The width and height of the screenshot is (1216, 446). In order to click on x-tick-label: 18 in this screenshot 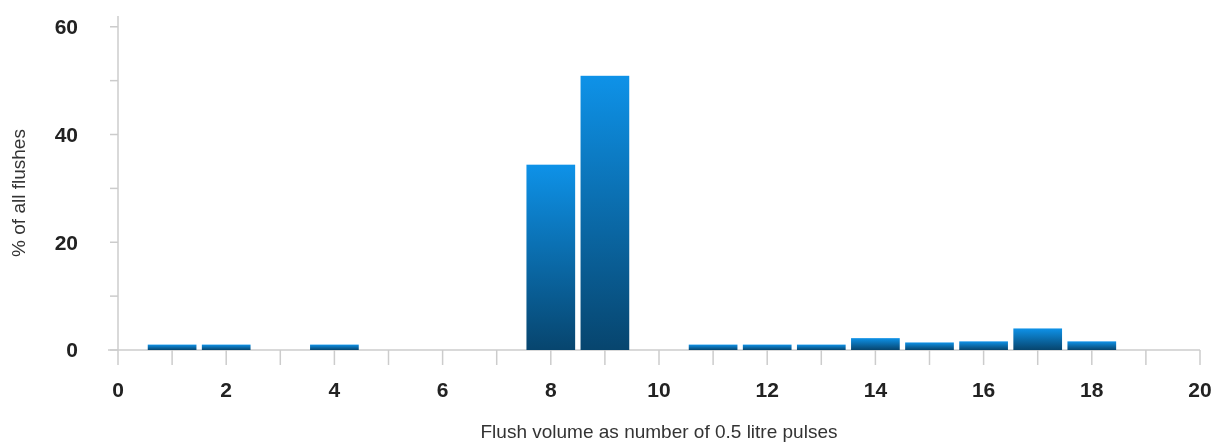, I will do `click(1092, 389)`.